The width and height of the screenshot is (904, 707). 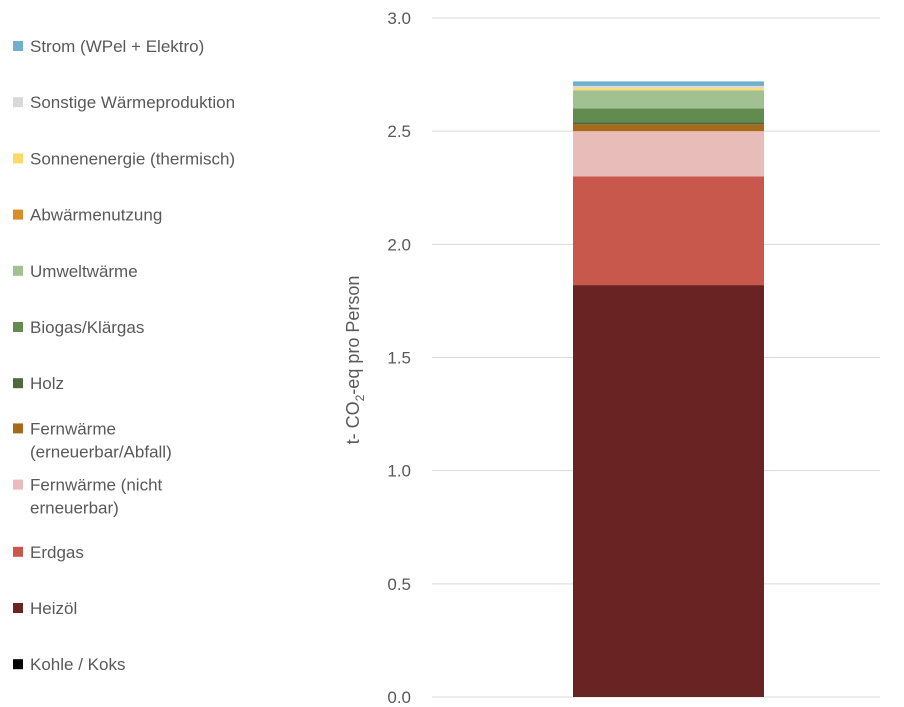 I want to click on y-axis-label-part-2: -eq pro Person, so click(x=353, y=335).